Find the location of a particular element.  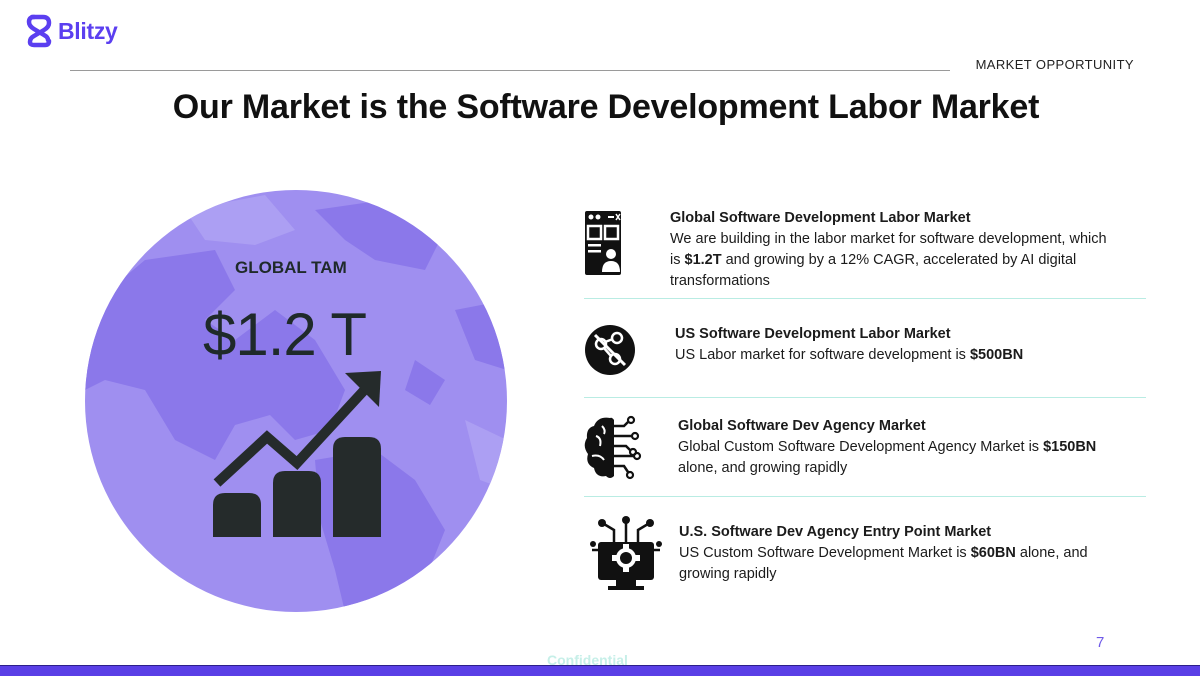

no-network-icon is located at coordinates (610, 350).